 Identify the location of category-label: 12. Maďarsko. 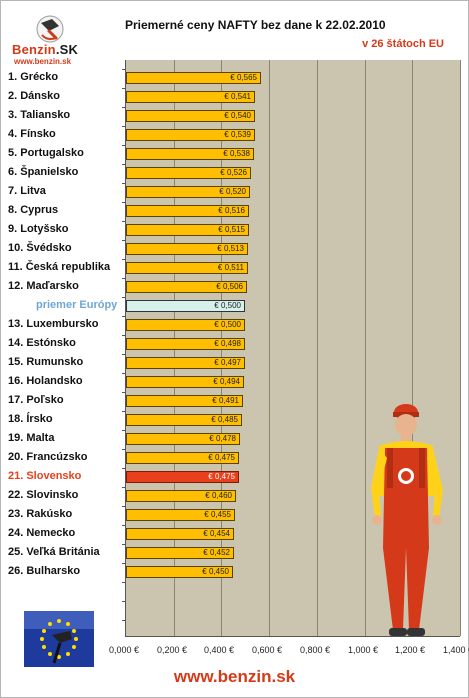
(43, 286).